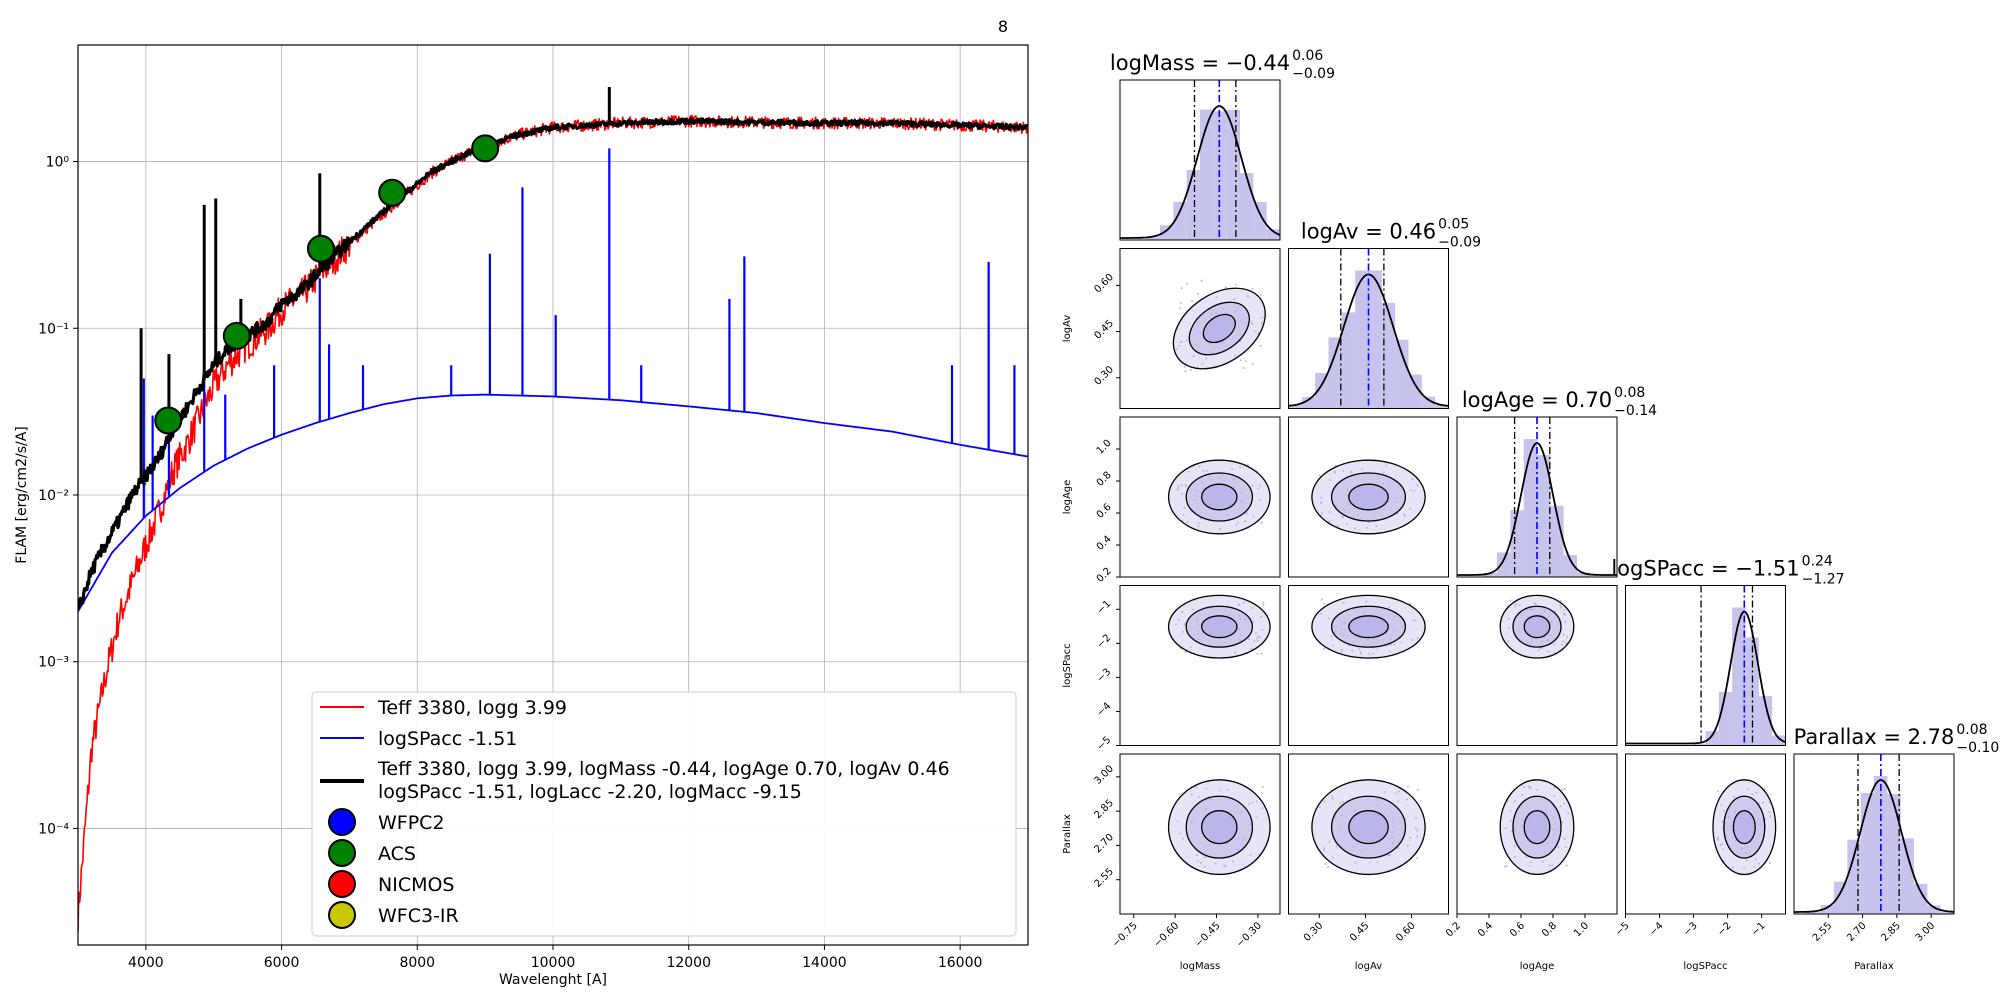  What do you see at coordinates (342, 884) in the screenshot?
I see `legend-marker-nicmos` at bounding box center [342, 884].